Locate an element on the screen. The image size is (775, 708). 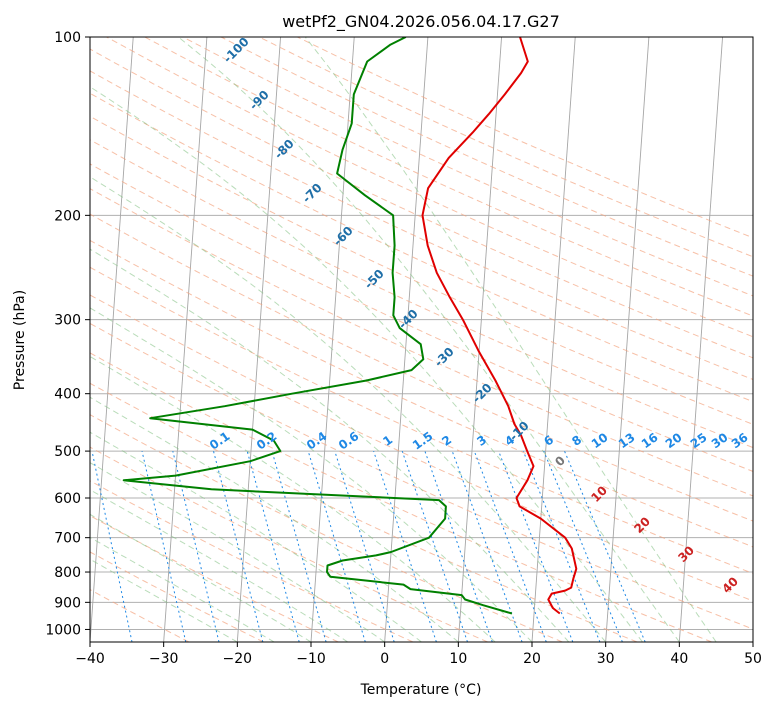
mixing-ratio-label: 2 is located at coordinates (446, 441).